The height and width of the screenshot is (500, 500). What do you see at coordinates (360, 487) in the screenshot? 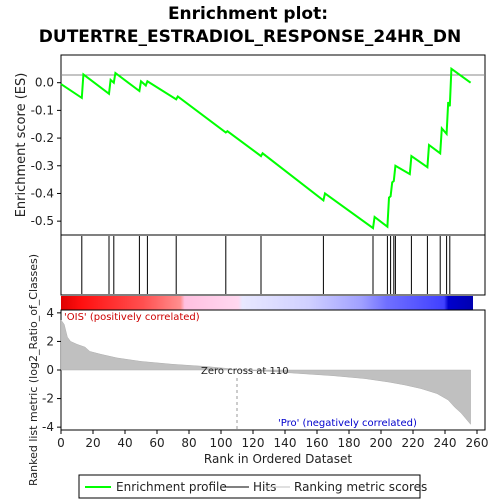
I see `legend-ranking-metric-label: Ranking metric scores` at bounding box center [360, 487].